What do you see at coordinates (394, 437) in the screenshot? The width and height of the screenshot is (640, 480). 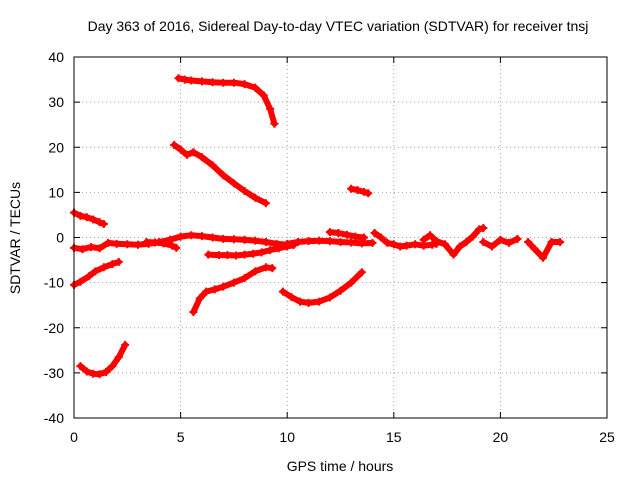 I see `x-tick-label: 15` at bounding box center [394, 437].